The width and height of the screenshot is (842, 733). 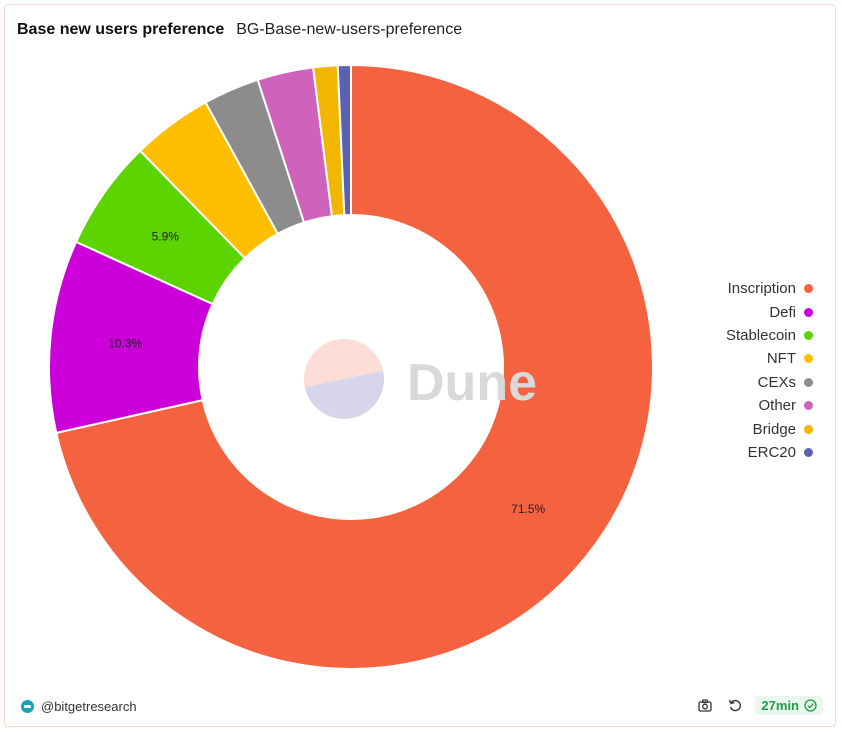 I want to click on legend-label: Stablecoin, so click(x=760, y=335).